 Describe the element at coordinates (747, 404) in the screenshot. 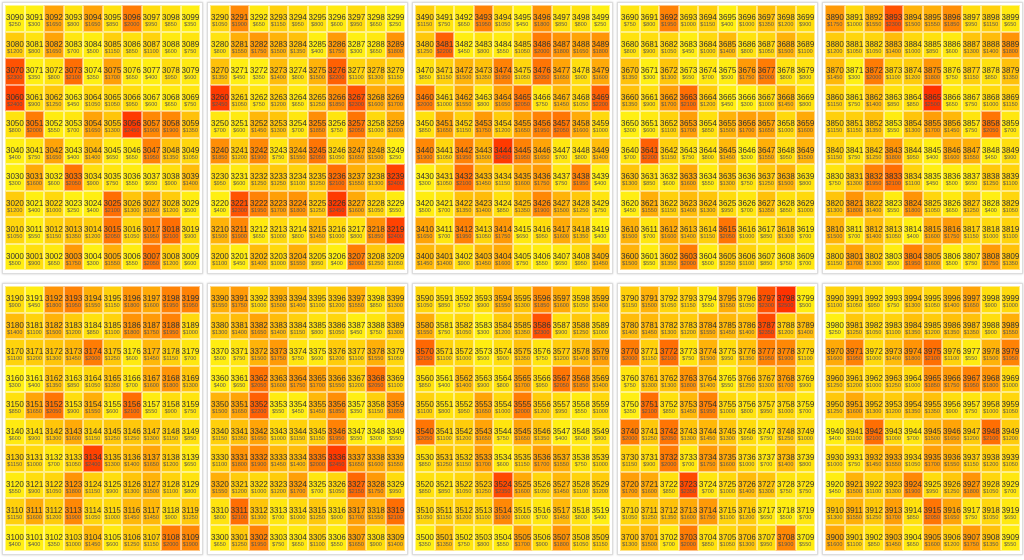

I see `cell-id: 3756` at that location.